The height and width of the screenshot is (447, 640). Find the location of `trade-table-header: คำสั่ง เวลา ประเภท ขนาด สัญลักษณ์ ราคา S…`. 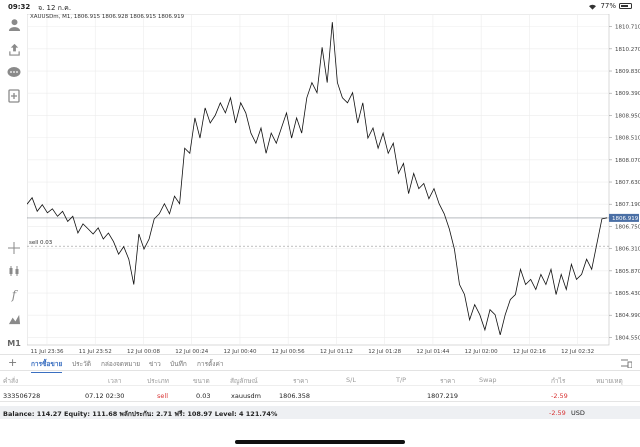

trade-table-header: คำสั่ง เวลา ประเภท ขนาด สัญลักษณ์ ราคา S… is located at coordinates (320, 379).